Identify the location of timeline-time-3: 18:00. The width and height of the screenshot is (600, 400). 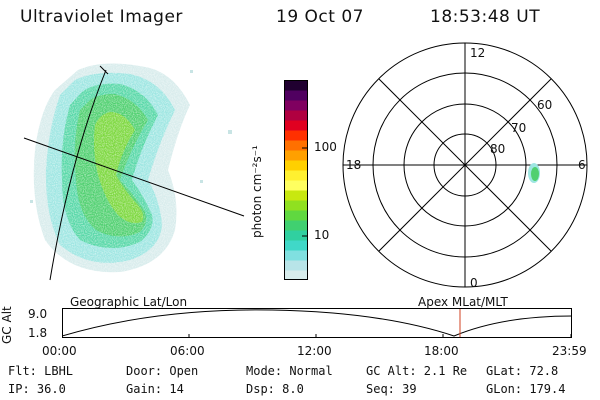
(441, 351).